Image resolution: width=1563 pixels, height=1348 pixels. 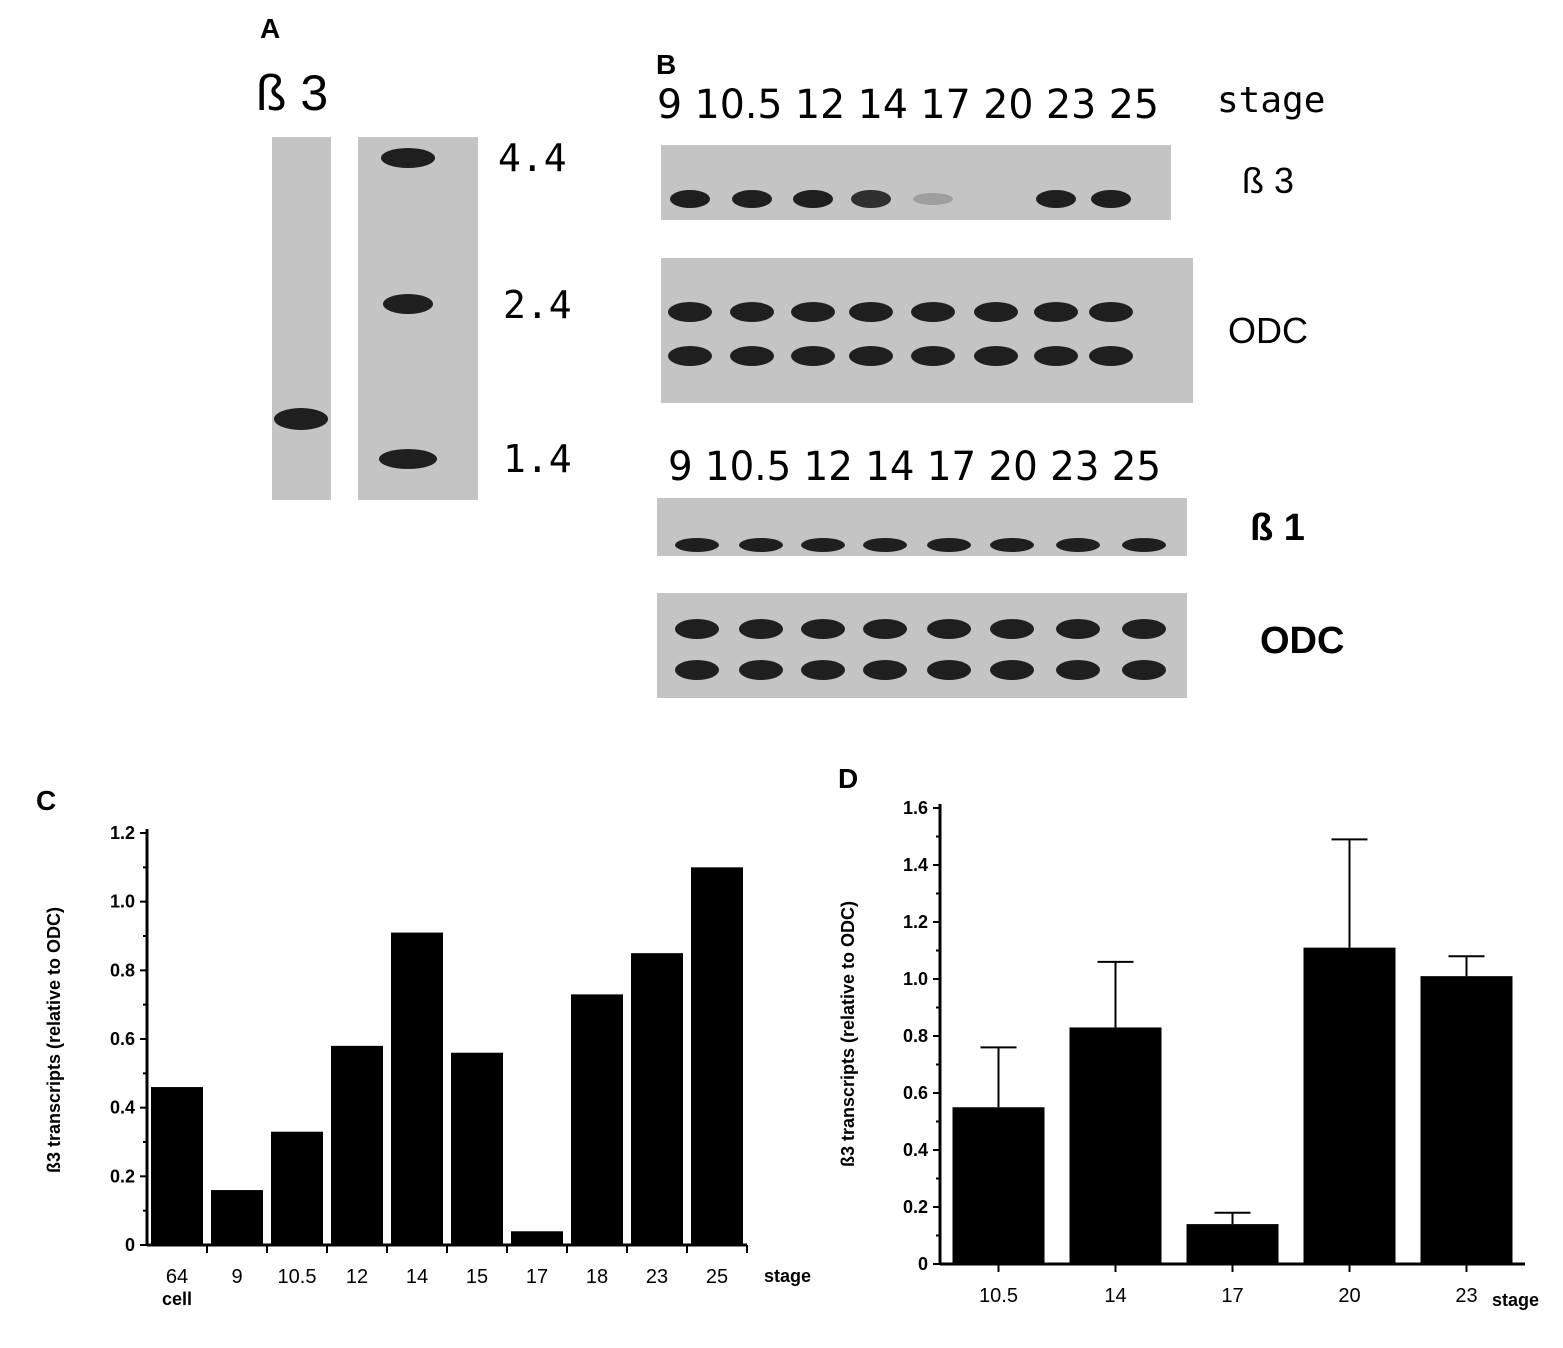 I want to click on panel-d-ylabel: ß3 transcripts (relative to ODC), so click(x=848, y=1034).